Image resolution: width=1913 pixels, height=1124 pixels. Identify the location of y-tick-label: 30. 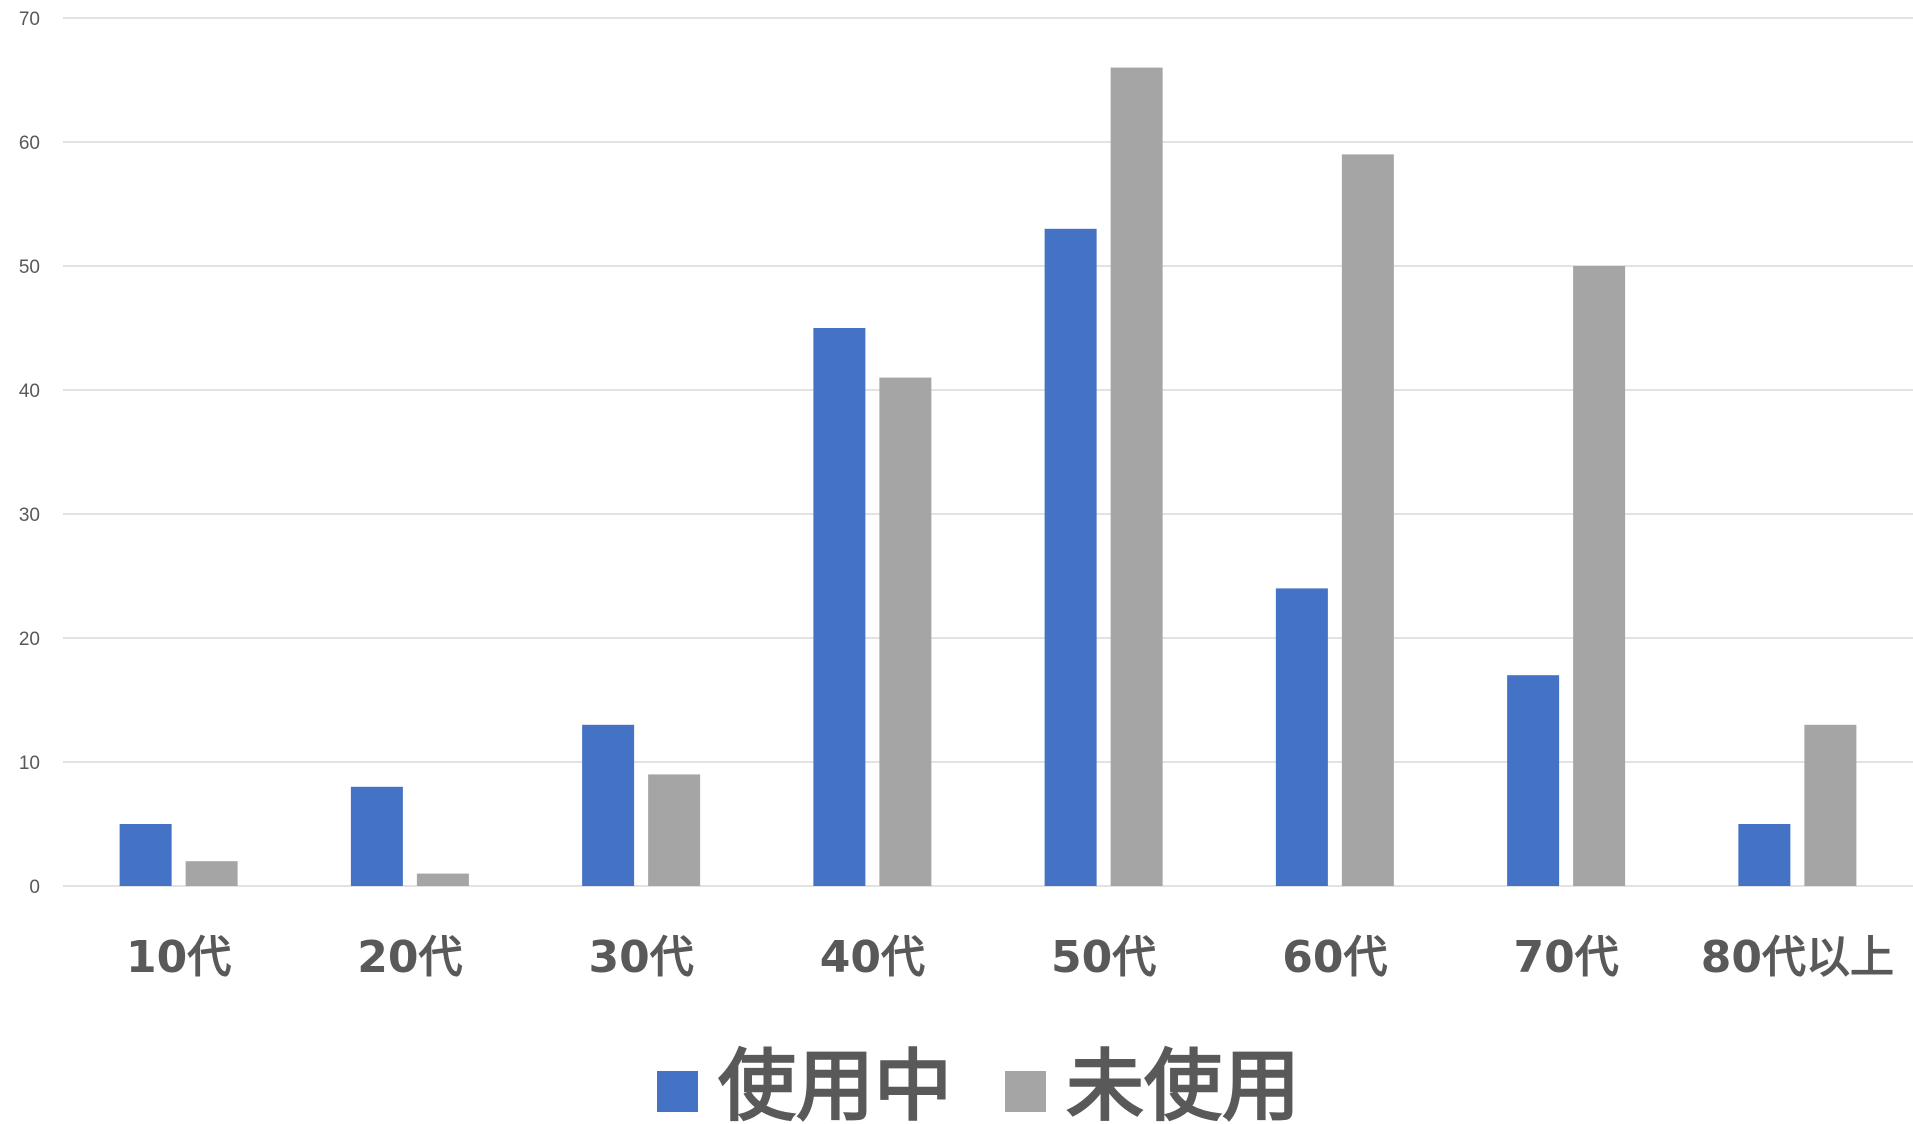
(29, 515).